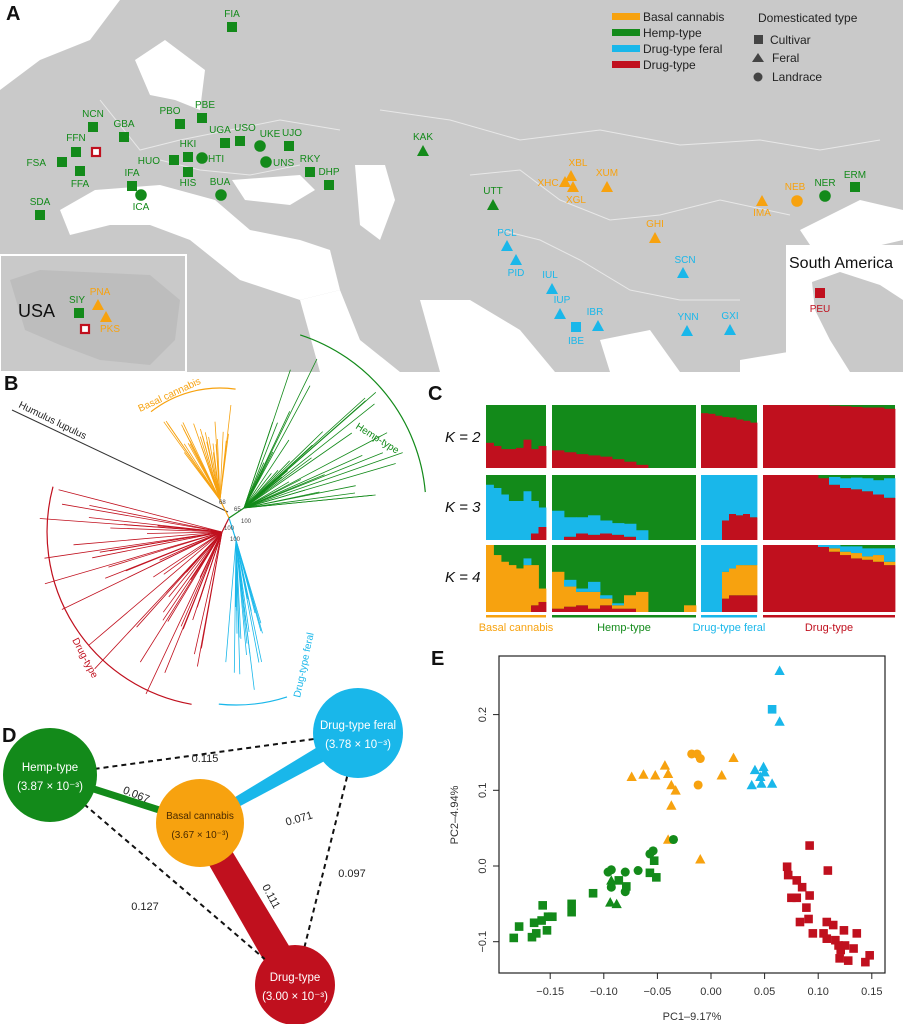 Image resolution: width=903 pixels, height=1024 pixels. What do you see at coordinates (855, 181) in the screenshot?
I see `site-erm: ERM` at bounding box center [855, 181].